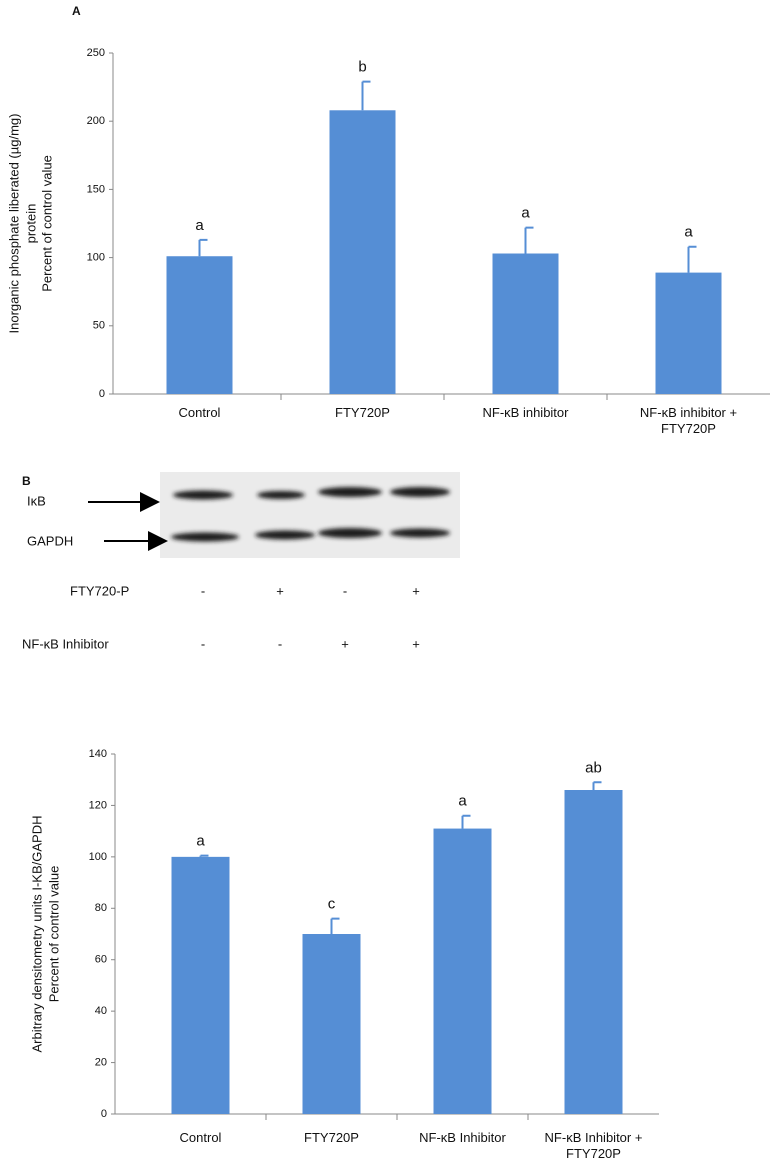 The height and width of the screenshot is (1176, 774). Describe the element at coordinates (96, 189) in the screenshot. I see `y-tick-label: 150` at that location.